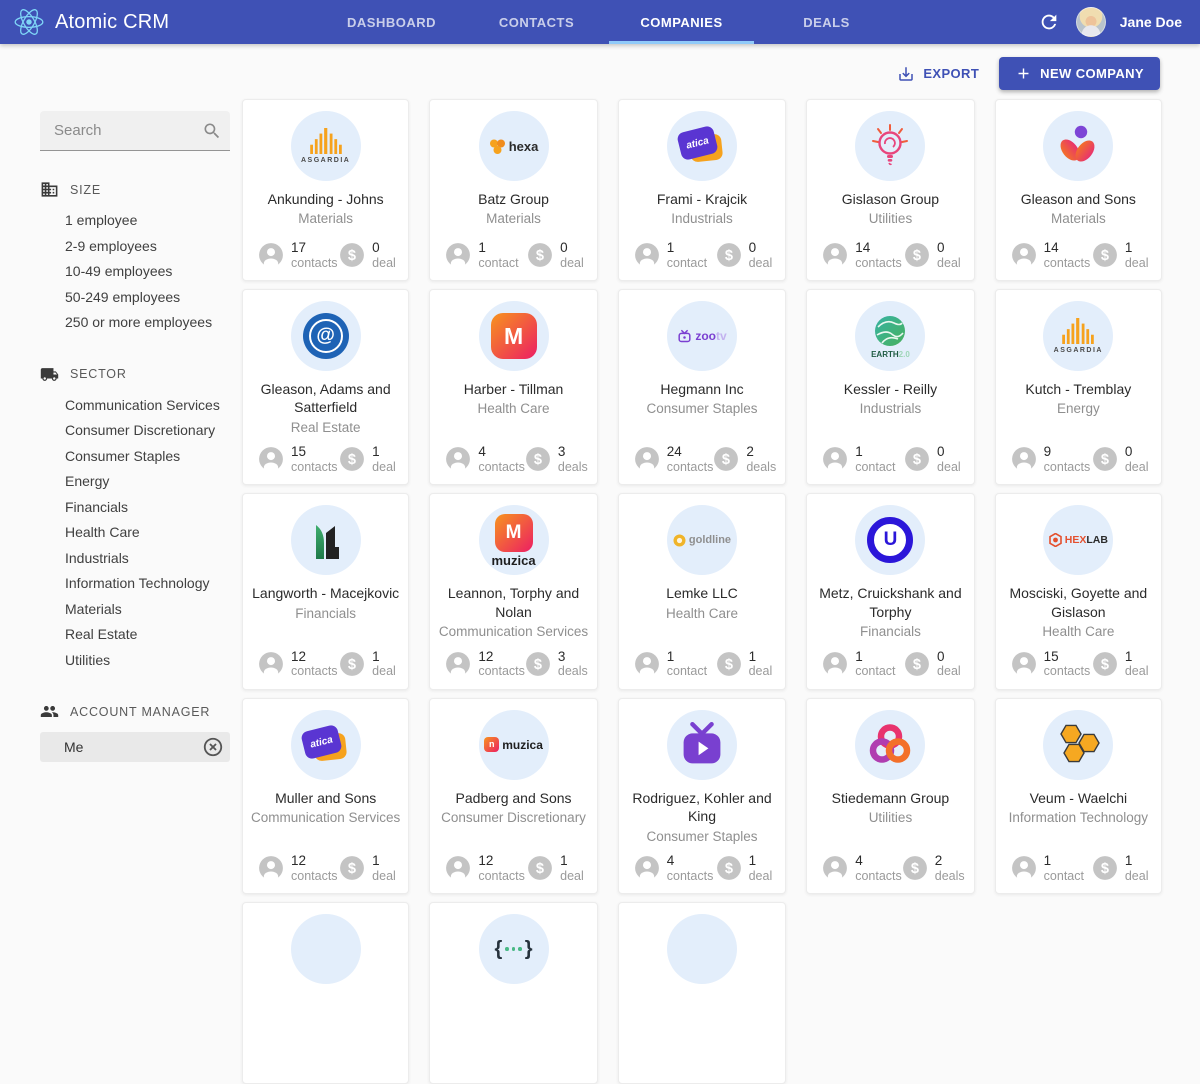  Describe the element at coordinates (102, 532) in the screenshot. I see `filter-item: Health Care` at that location.